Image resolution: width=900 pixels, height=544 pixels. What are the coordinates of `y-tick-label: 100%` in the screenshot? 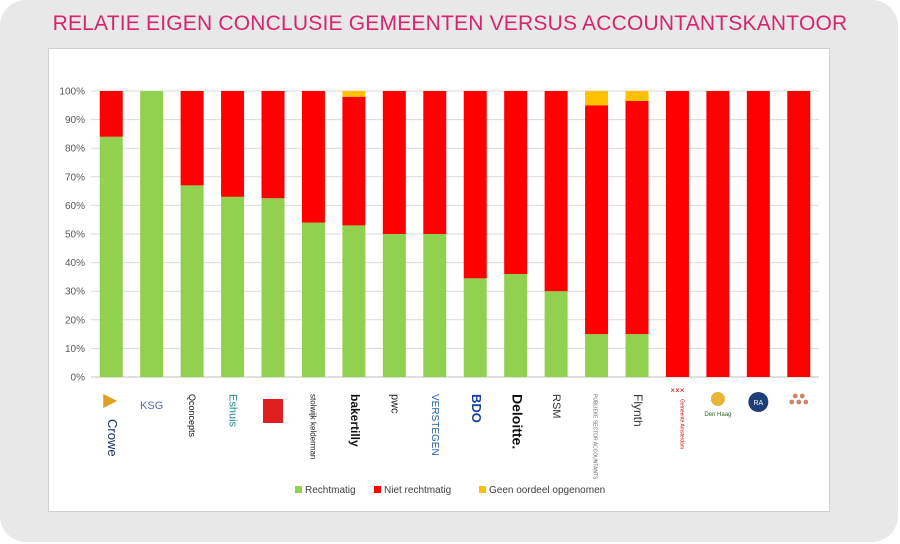 It's located at (72, 92).